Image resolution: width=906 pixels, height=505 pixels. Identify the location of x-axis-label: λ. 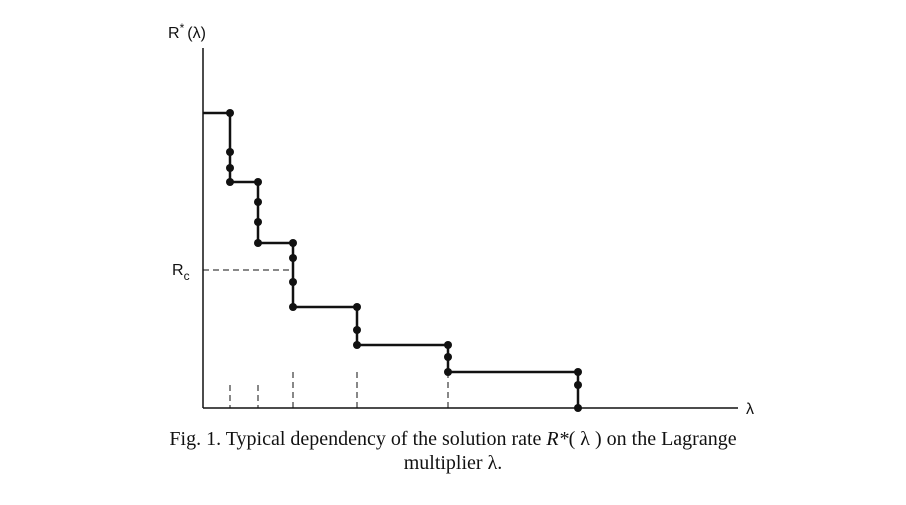
(750, 409).